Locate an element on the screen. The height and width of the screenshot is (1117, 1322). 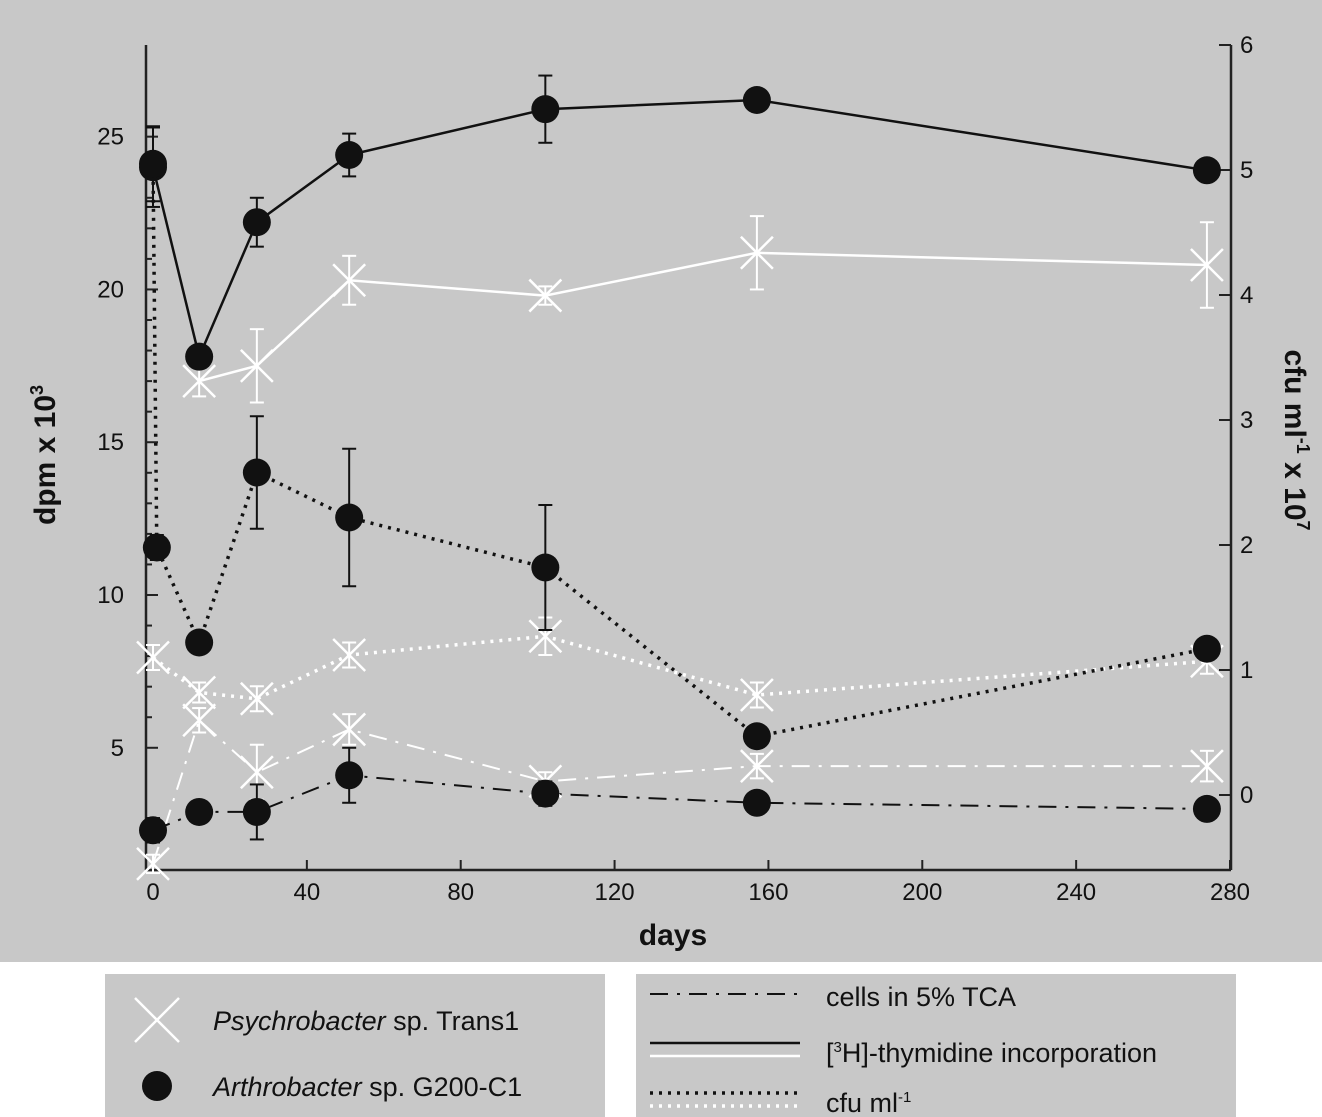
legend-markers-background is located at coordinates (355, 1045).